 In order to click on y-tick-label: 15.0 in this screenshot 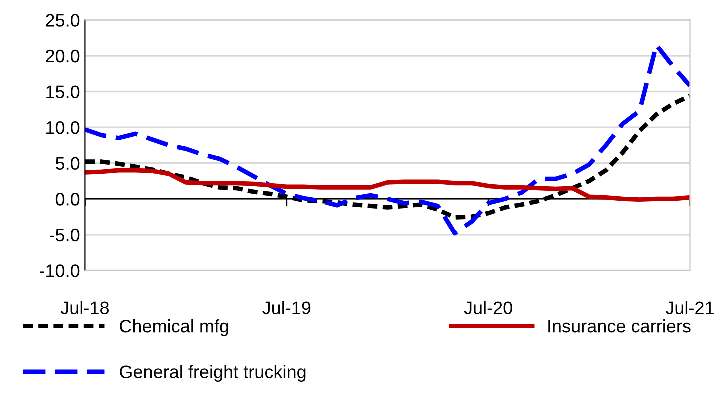, I will do `click(63, 92)`.